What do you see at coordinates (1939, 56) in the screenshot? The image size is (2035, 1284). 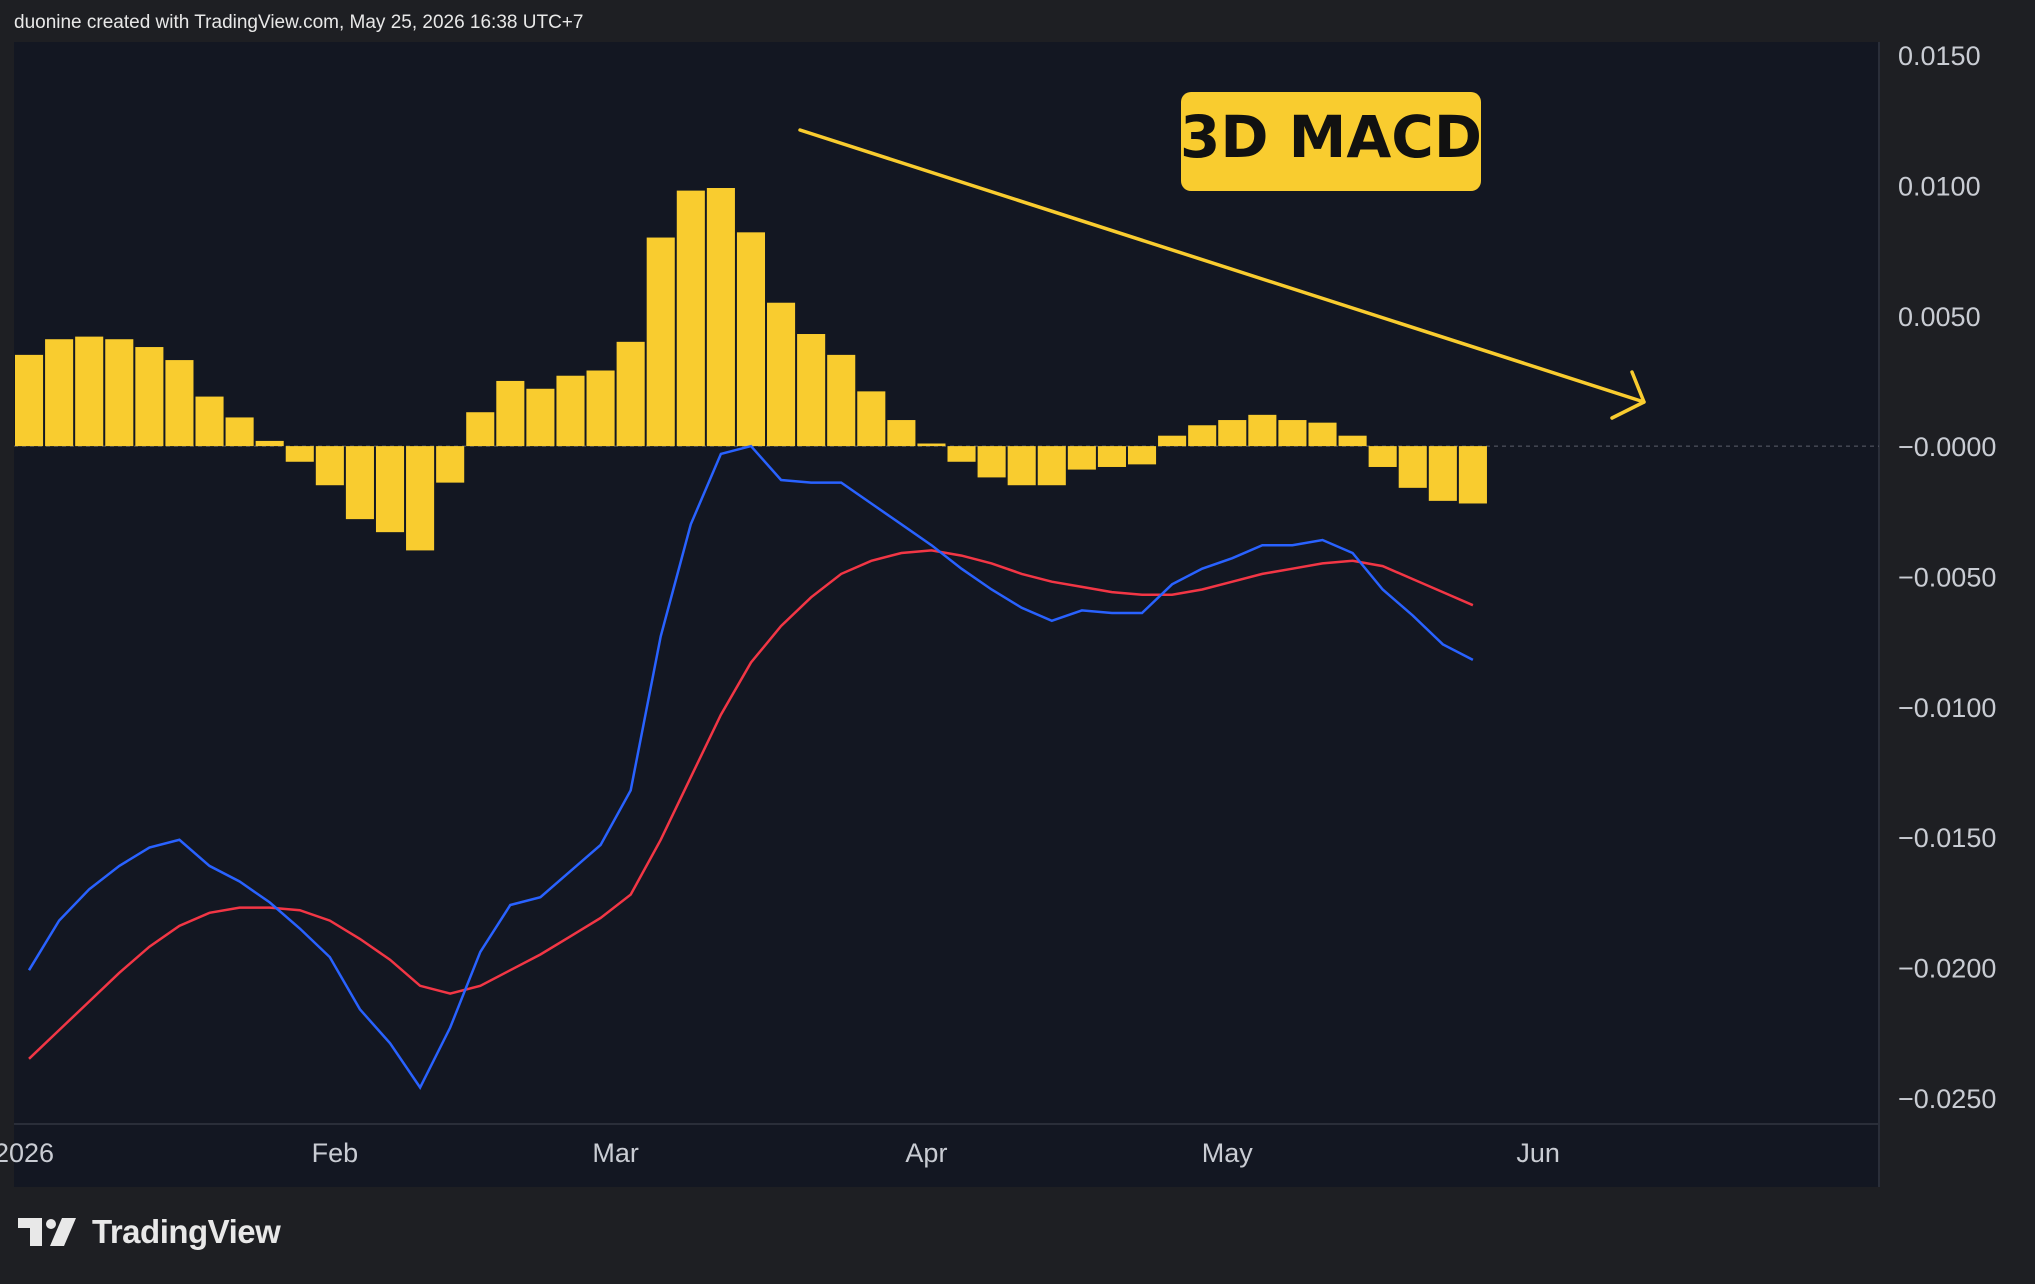 I see `y-tick-label: 0.0150` at bounding box center [1939, 56].